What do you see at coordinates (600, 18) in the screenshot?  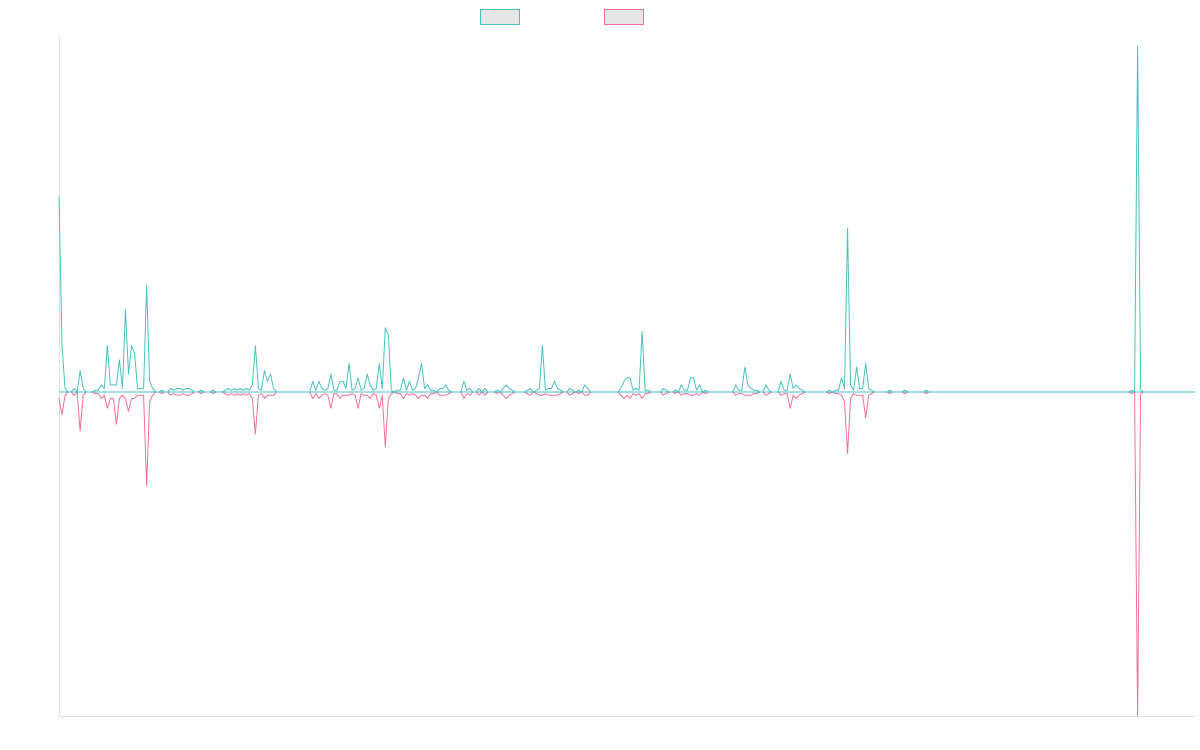 I see `legend` at bounding box center [600, 18].